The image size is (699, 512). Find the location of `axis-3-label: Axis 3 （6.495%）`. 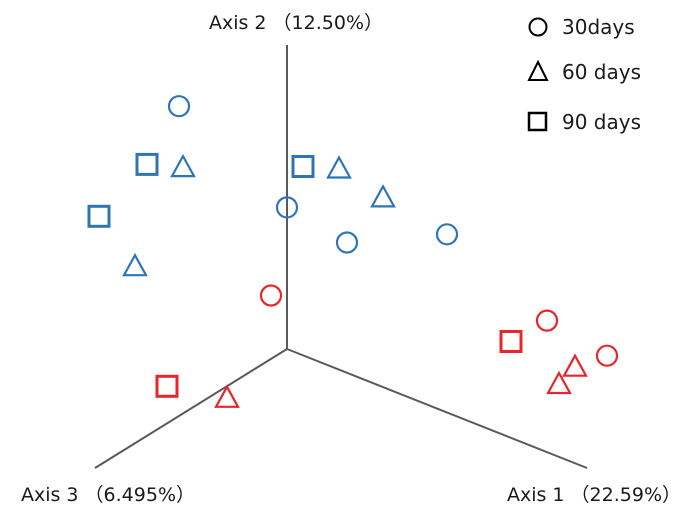

axis-3-label: Axis 3 （6.495%） is located at coordinates (108, 495).